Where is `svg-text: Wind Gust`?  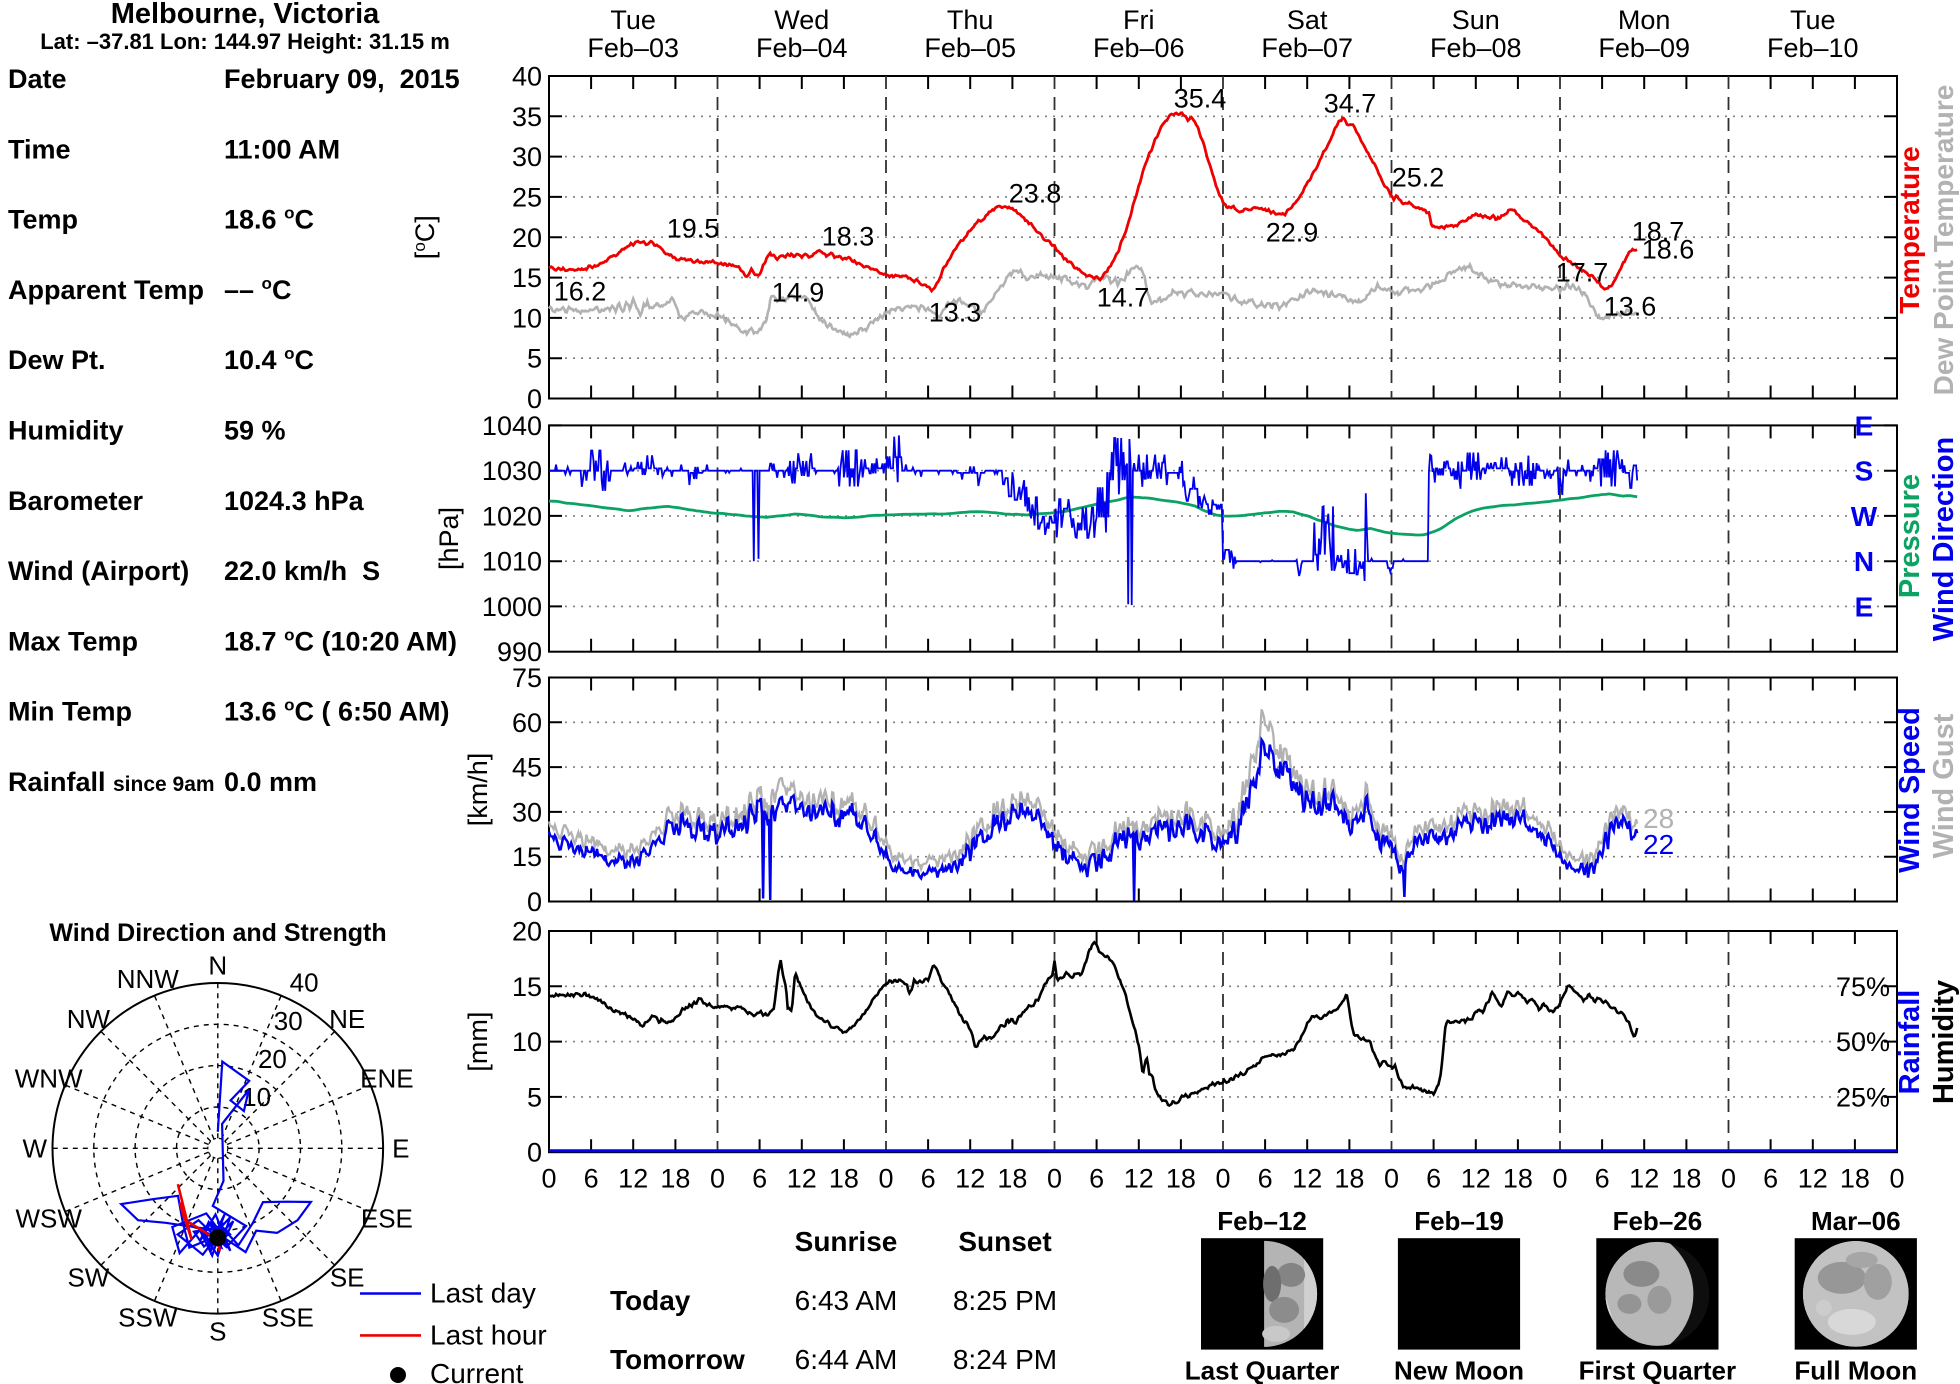
svg-text: Wind Gust is located at coordinates (1944, 785).